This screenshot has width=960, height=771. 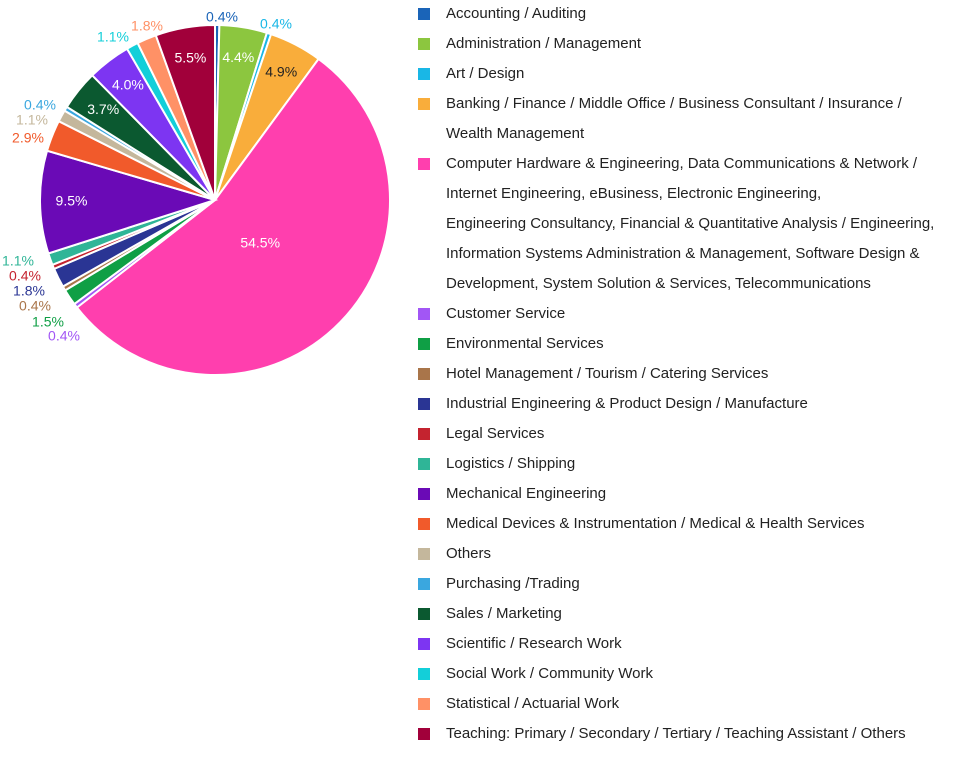 I want to click on legend-item-purchasing-trading: Purchasing /Trading, so click(x=499, y=583).